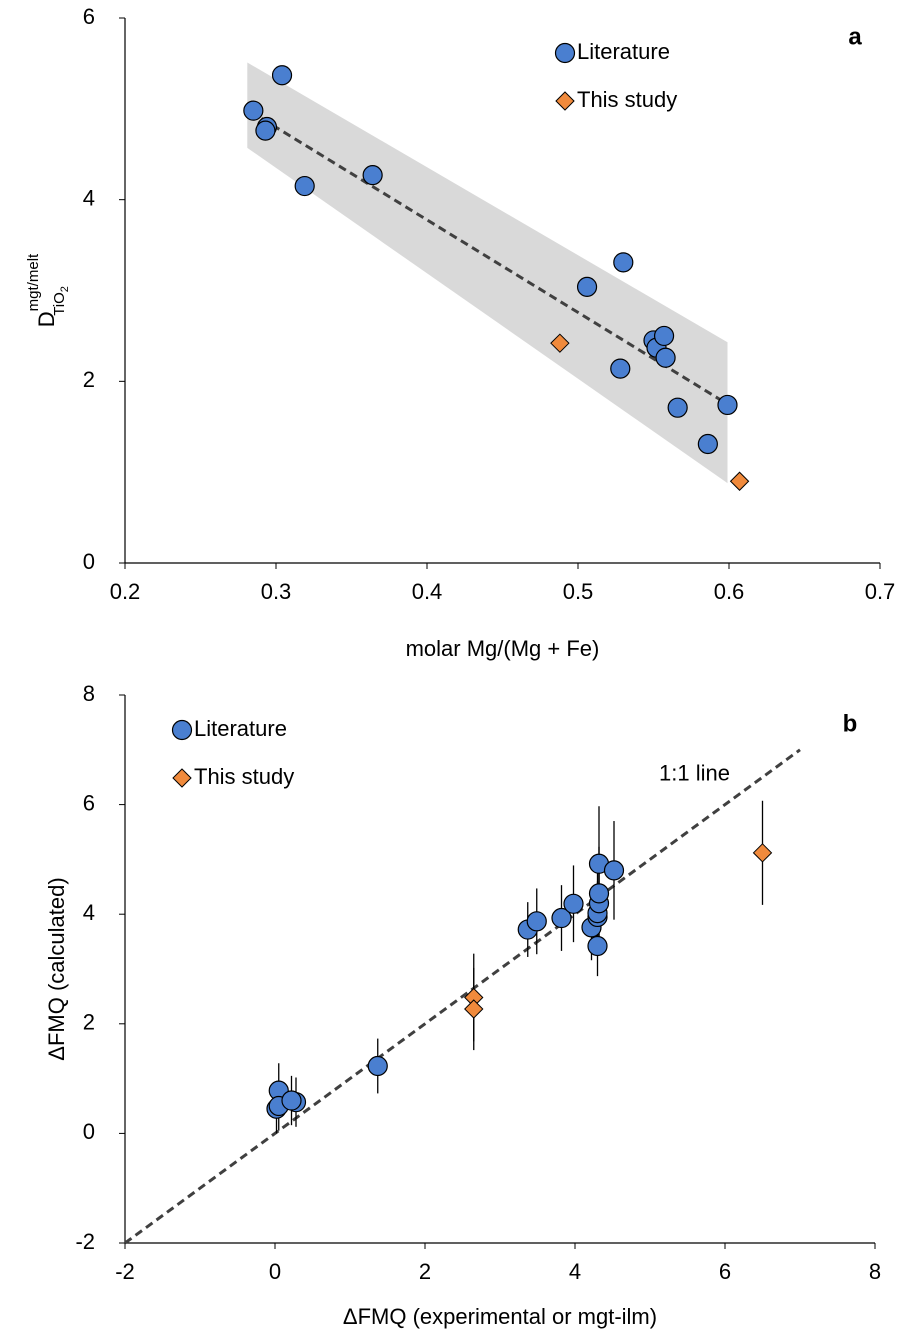 The width and height of the screenshot is (900, 1341). Describe the element at coordinates (875, 1271) in the screenshot. I see `x-tick-label: 8` at that location.